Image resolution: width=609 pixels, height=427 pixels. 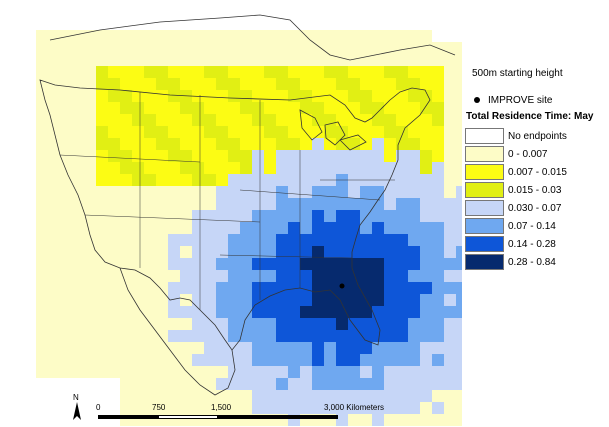 What do you see at coordinates (530, 116) in the screenshot?
I see `legend-title: Total Residence Time: May` at bounding box center [530, 116].